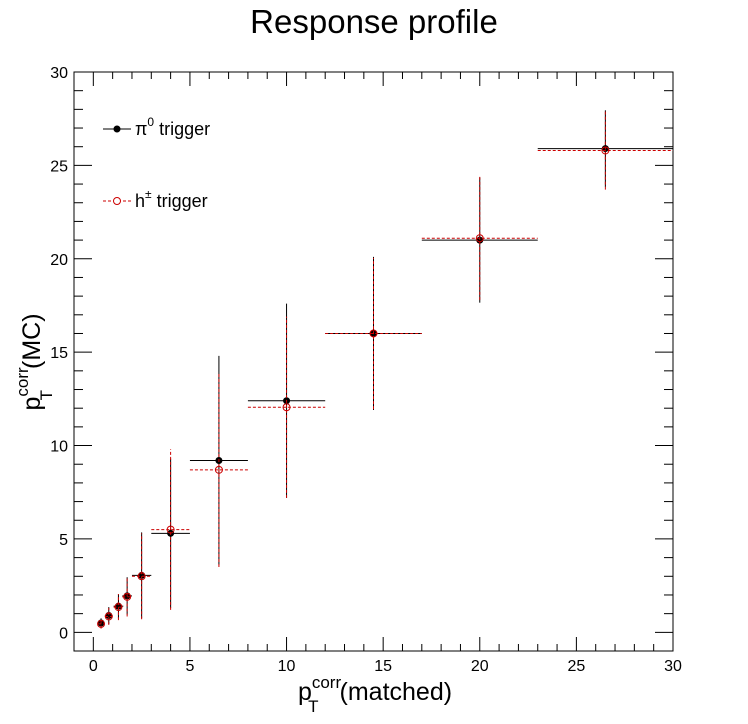 This screenshot has height=724, width=748. Describe the element at coordinates (117, 201) in the screenshot. I see `legend-hpm-marker` at that location.